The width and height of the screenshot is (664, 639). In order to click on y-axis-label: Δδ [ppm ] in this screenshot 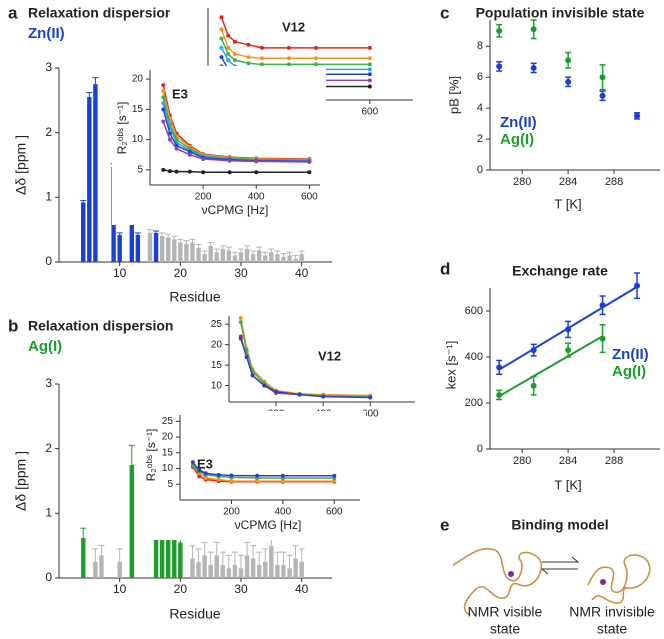, I will do `click(21, 165)`.